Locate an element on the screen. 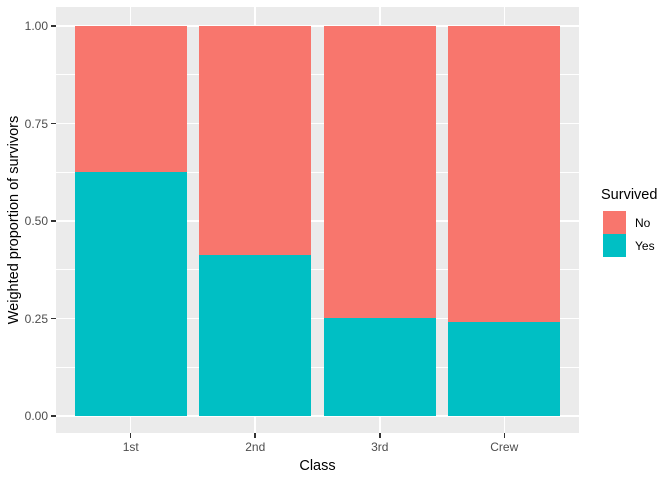 This screenshot has width=672, height=480. y-tick-label: 0.75 is located at coordinates (36, 123).